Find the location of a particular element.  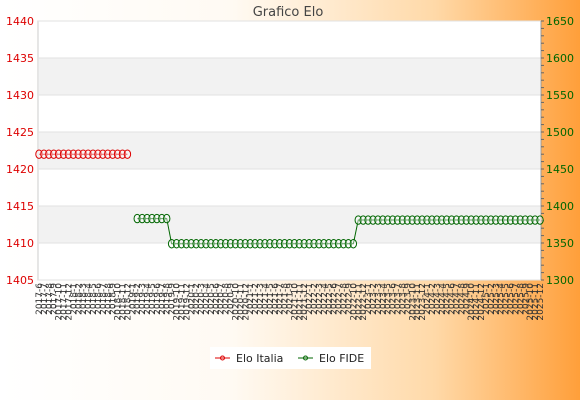

x-tick-label: 2018-4 is located at coordinates (89, 299).